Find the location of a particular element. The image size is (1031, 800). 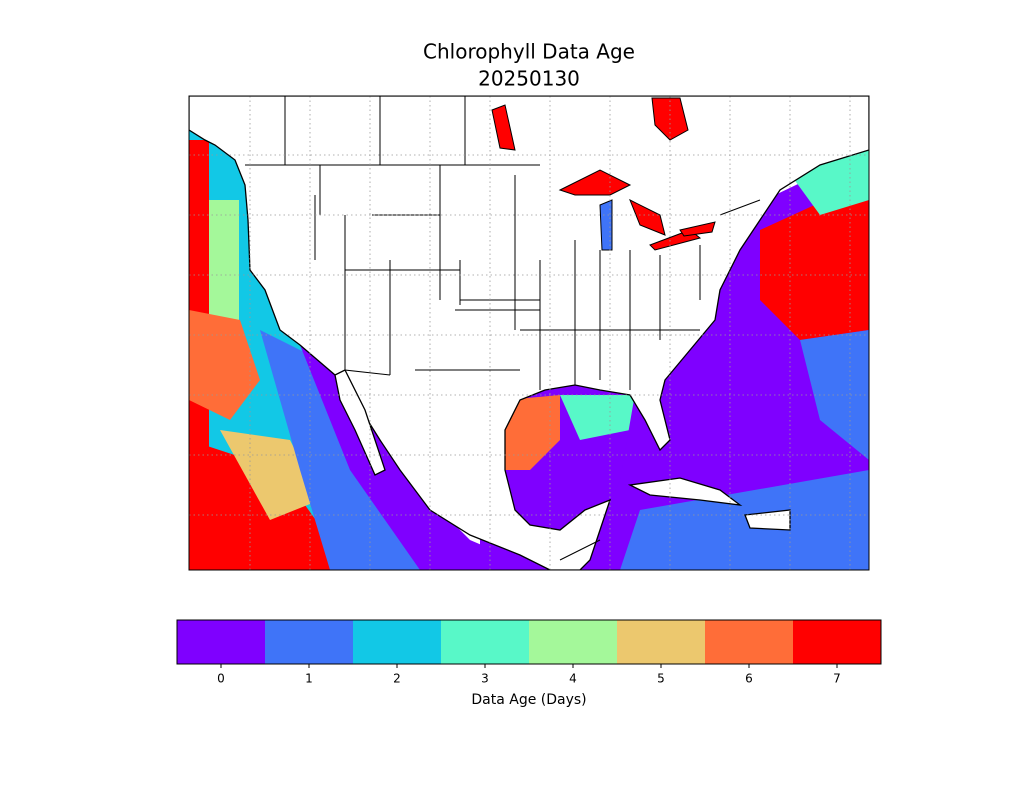

colorbar-tick-label: 2 is located at coordinates (397, 679).